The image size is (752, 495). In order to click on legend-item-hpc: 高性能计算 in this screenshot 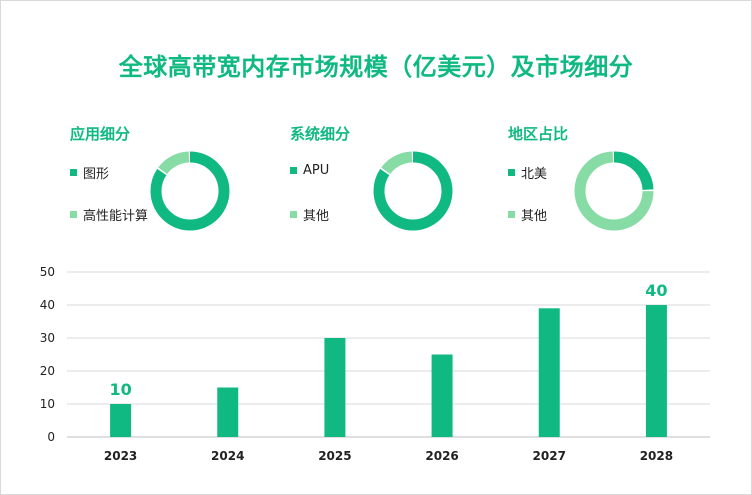, I will do `click(109, 214)`.